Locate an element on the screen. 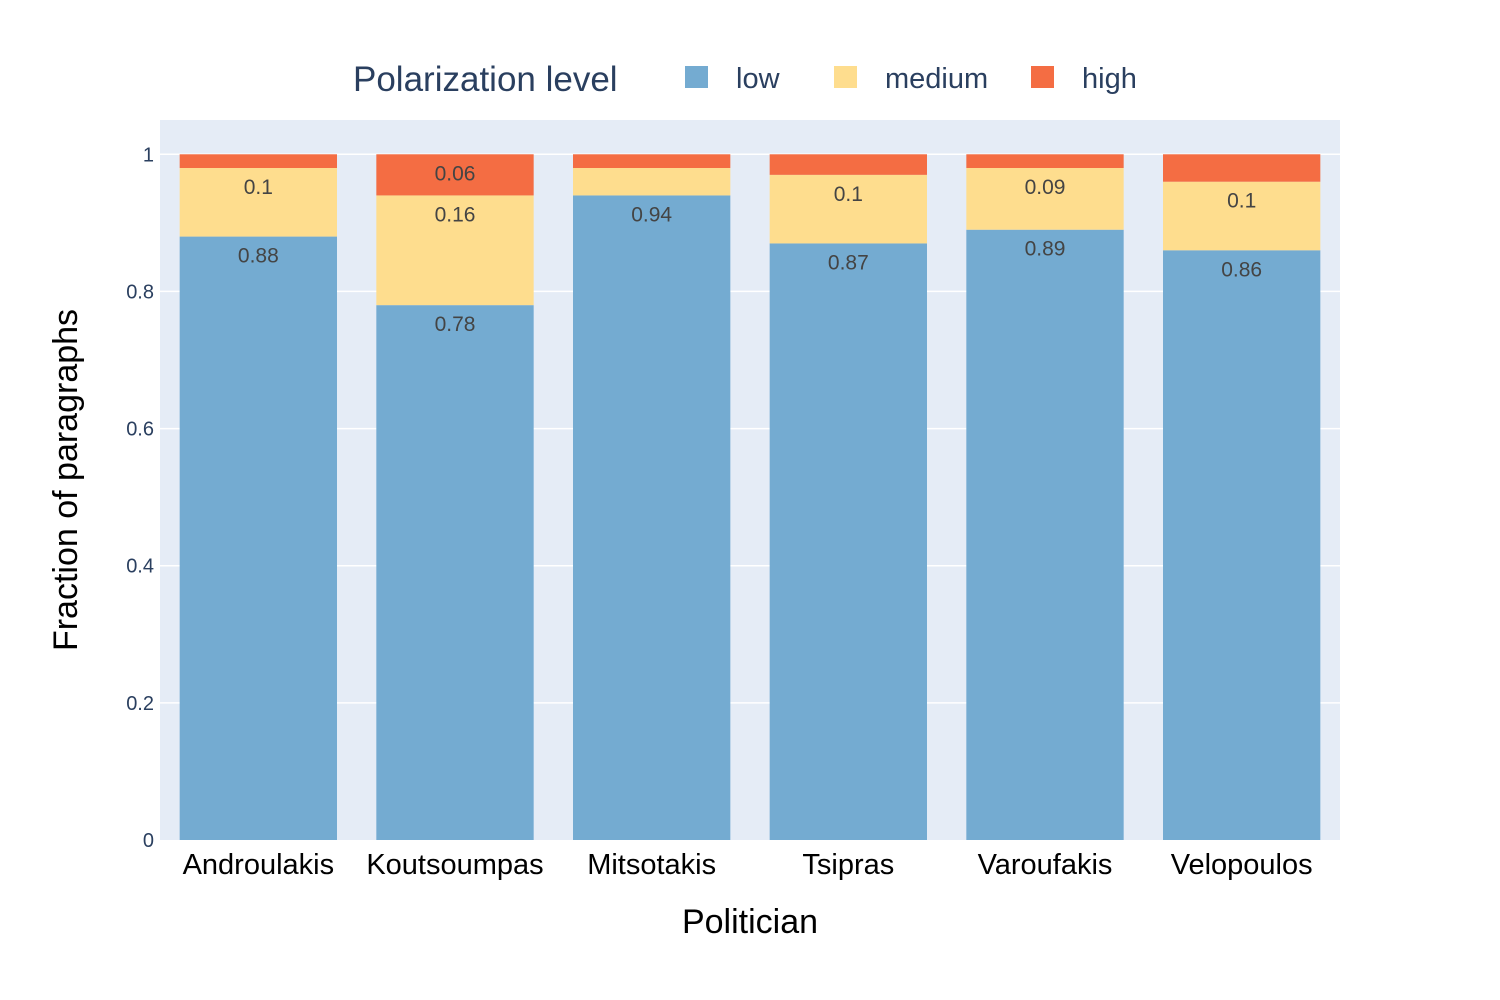 This screenshot has width=1500, height=1000. legend-label-high: high is located at coordinates (1109, 79).